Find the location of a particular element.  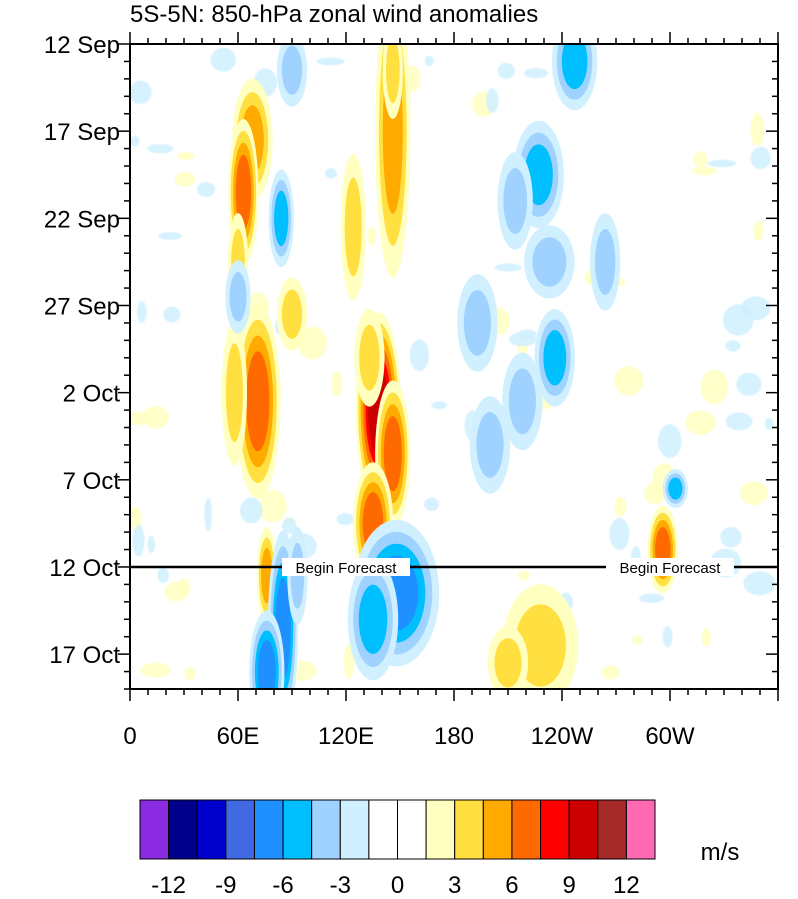

y-tick-label: 22 Sep is located at coordinates (82, 219).